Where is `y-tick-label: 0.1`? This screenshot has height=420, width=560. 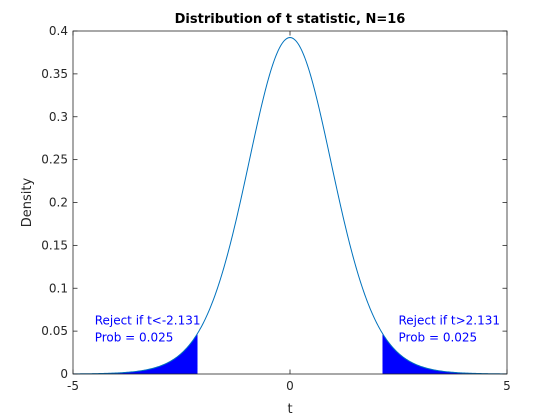
y-tick-label: 0.1 is located at coordinates (58, 288).